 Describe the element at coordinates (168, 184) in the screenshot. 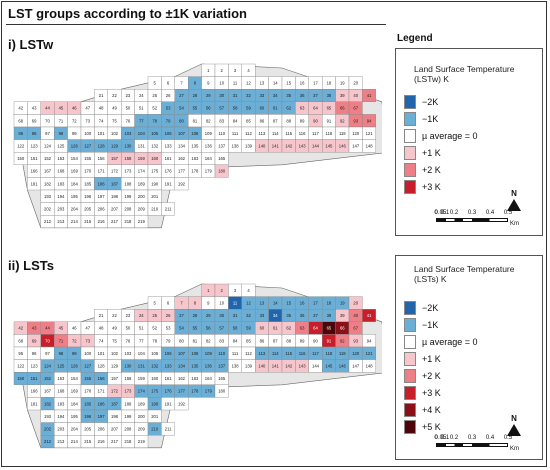

I see `grid-cell: 191` at that location.